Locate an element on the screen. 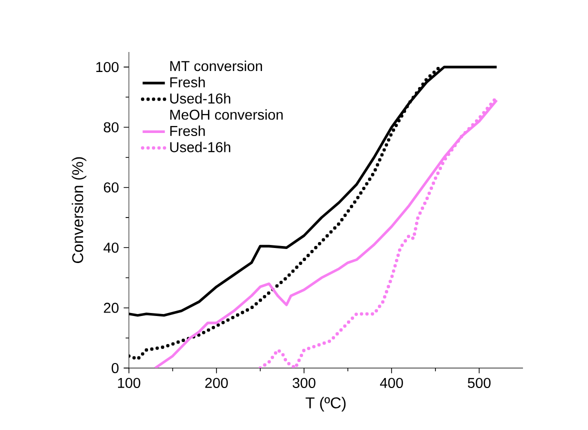 Image resolution: width=588 pixels, height=430 pixels. x-tick-label: 100 is located at coordinates (129, 383).